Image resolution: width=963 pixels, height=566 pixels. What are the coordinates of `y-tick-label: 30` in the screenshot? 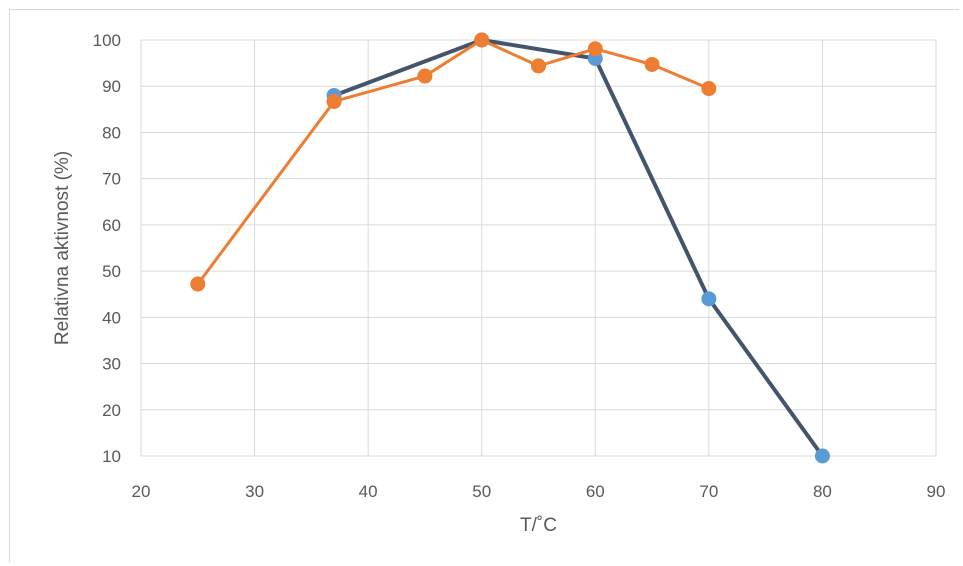 It's located at (111, 364).